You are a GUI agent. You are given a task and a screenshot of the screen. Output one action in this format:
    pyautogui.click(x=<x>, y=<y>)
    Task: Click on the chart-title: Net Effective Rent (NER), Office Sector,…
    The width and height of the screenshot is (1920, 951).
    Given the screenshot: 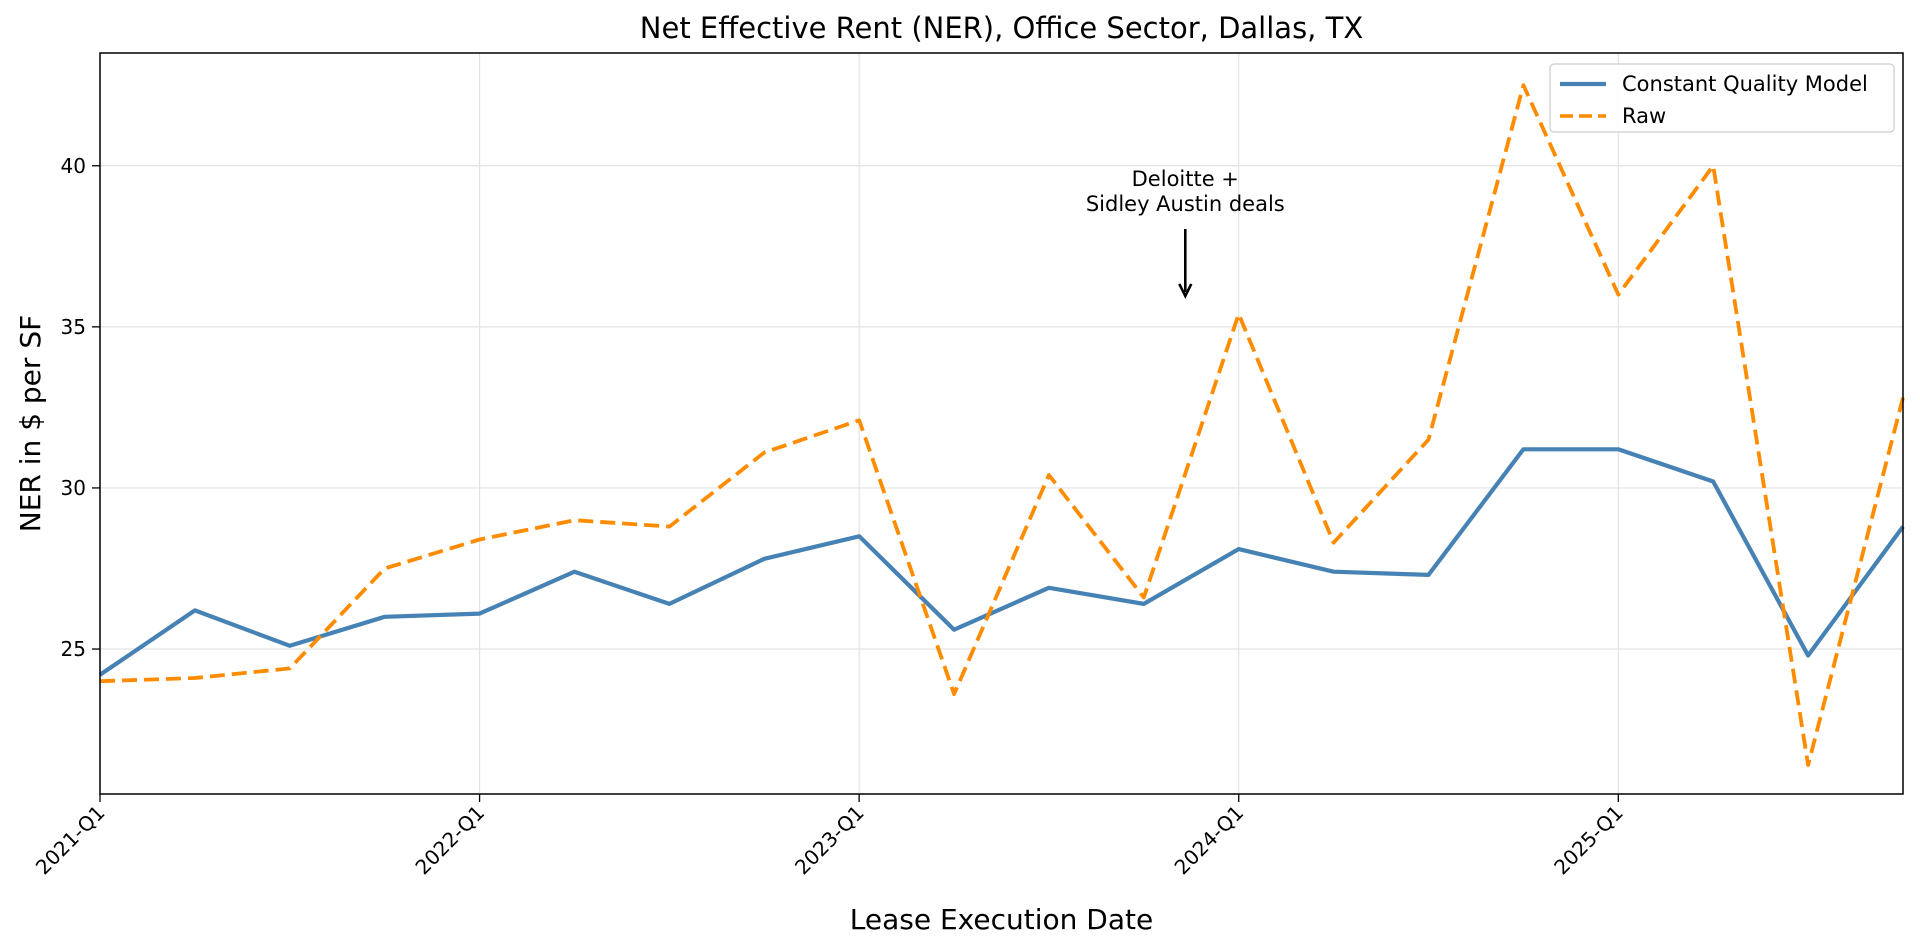 What is the action you would take?
    pyautogui.click(x=1001, y=28)
    